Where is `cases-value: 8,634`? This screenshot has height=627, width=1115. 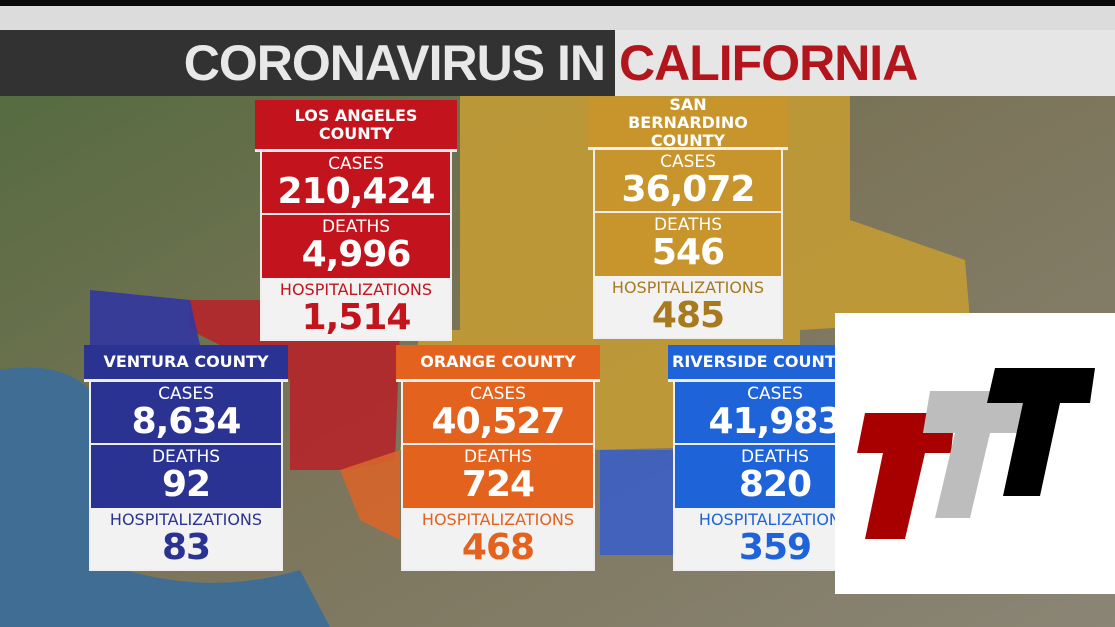 cases-value: 8,634 is located at coordinates (186, 421).